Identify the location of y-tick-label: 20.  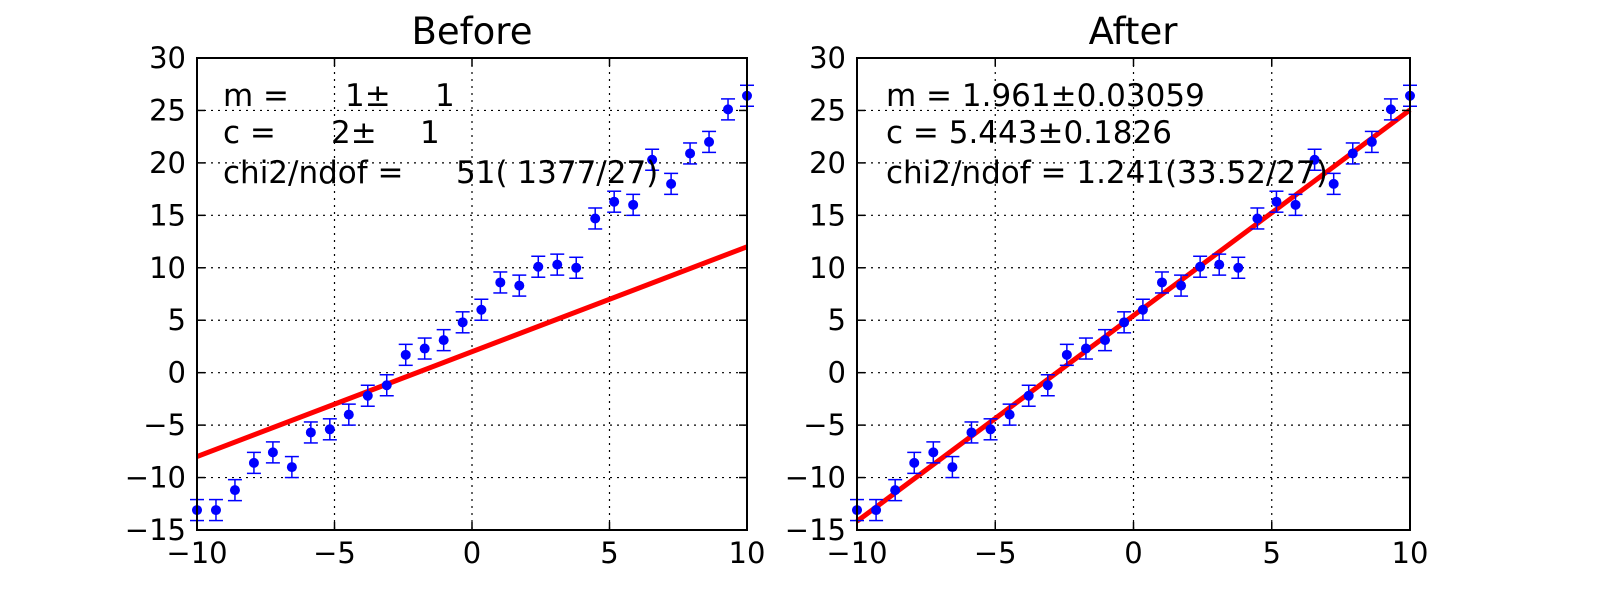
(167, 163).